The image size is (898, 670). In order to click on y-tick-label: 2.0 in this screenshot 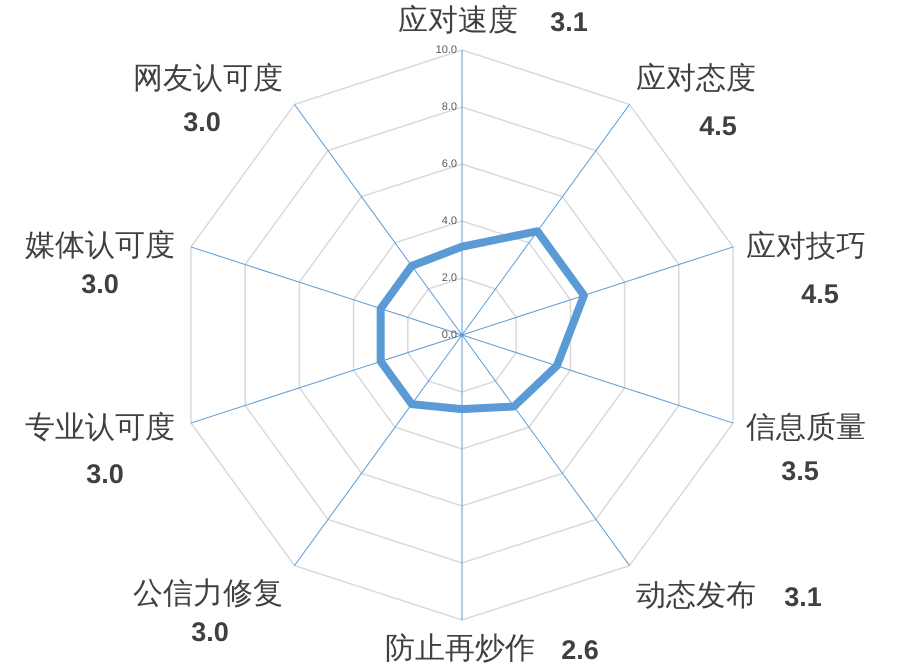, I will do `click(449, 278)`.